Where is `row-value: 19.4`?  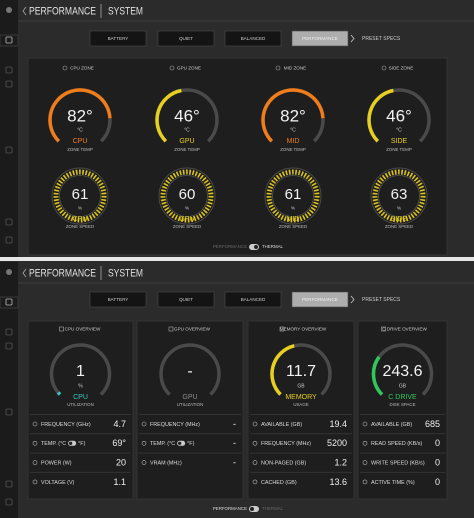
row-value: 19.4 is located at coordinates (338, 424).